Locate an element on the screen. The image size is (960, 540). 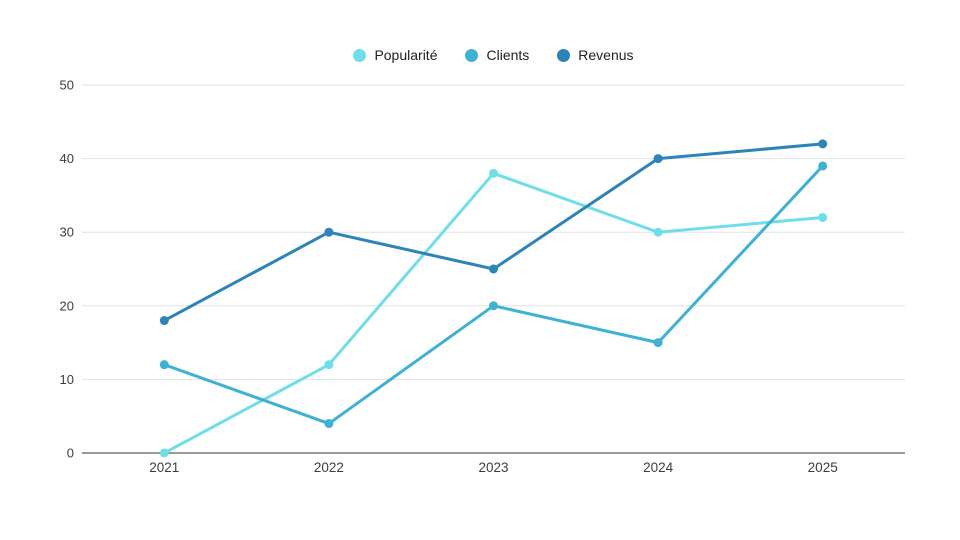
y-tick-label: 10 is located at coordinates (67, 379).